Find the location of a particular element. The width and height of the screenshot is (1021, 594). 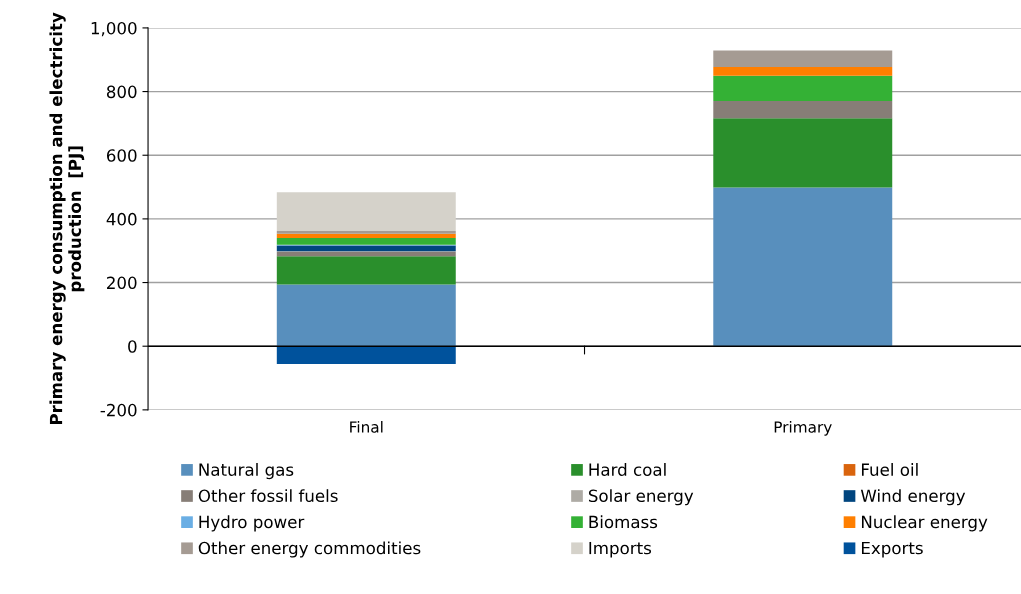

y-tick-label: 600 is located at coordinates (121, 155).